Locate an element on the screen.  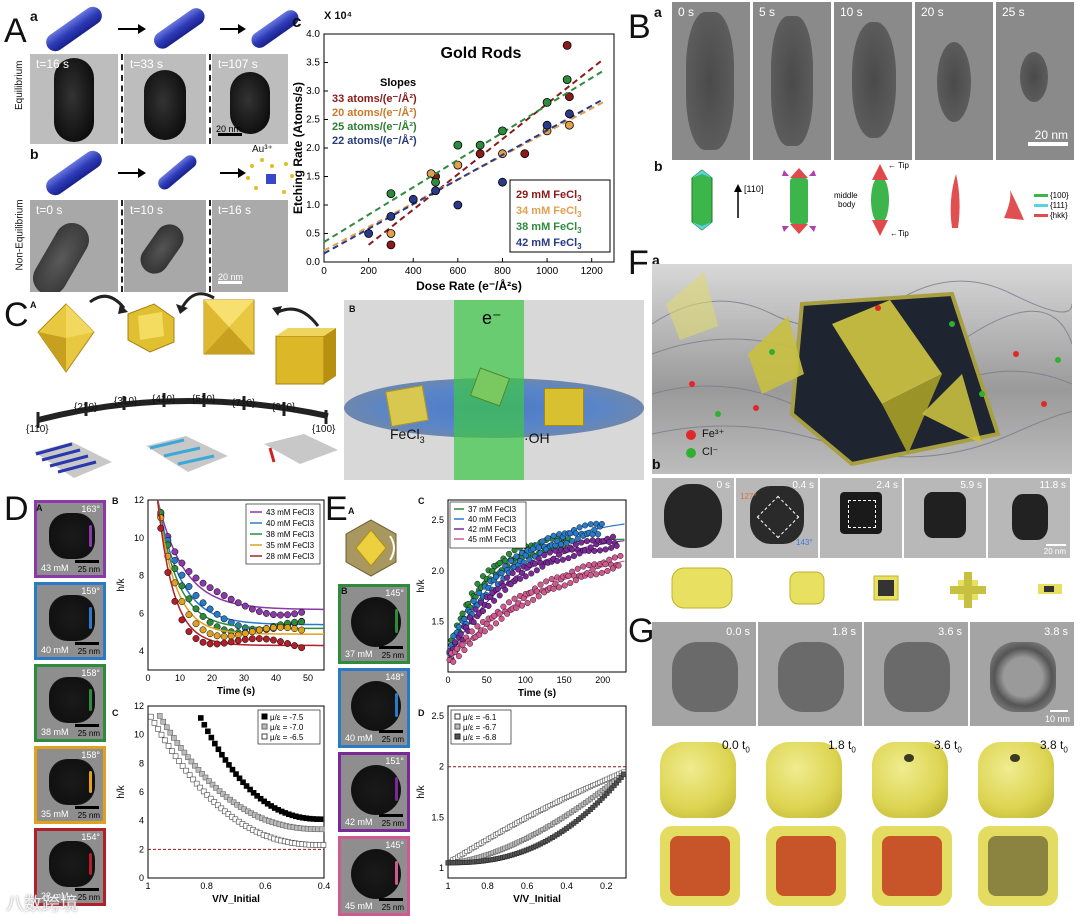
legend-entry: 43 mM FeCl3 is located at coordinates (290, 512).